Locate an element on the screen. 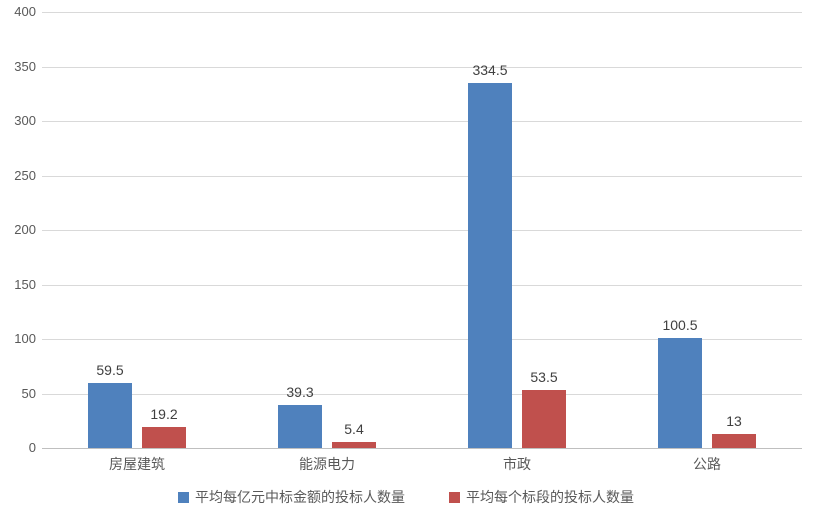 The image size is (814, 515). data-label: 53.5 is located at coordinates (544, 376).